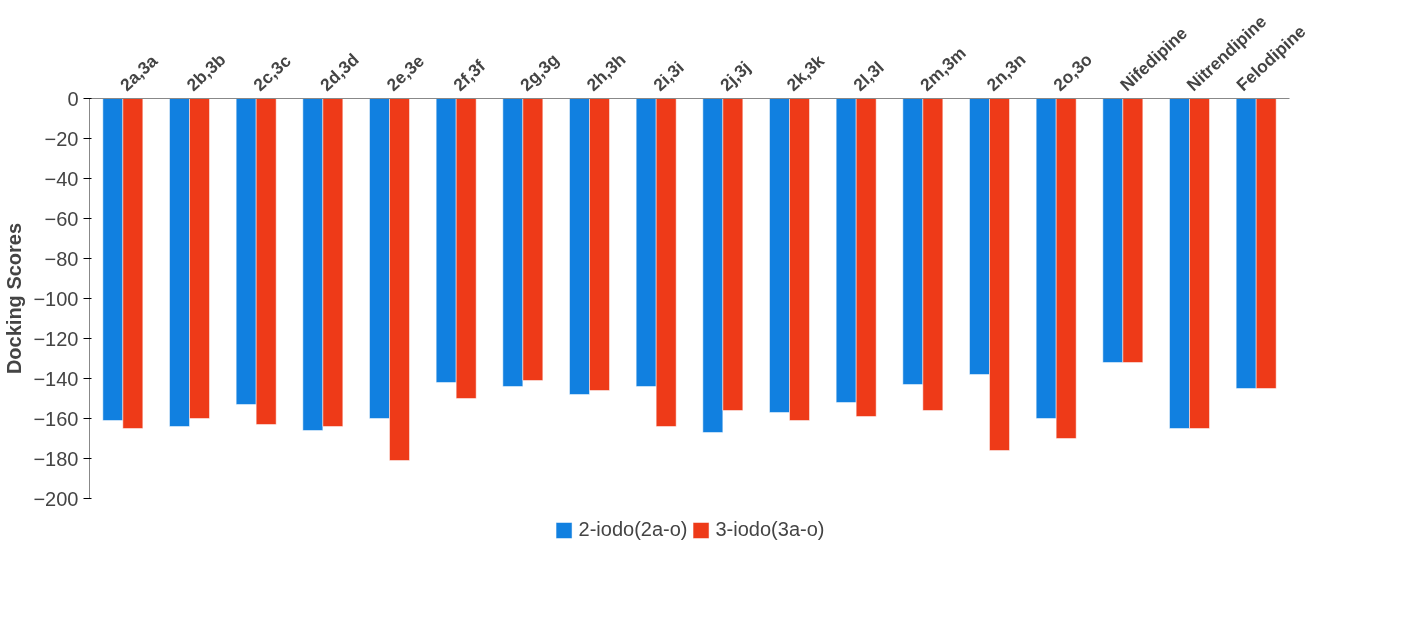 This screenshot has height=631, width=1403. I want to click on y-axis-title: Docking Scores, so click(14, 298).